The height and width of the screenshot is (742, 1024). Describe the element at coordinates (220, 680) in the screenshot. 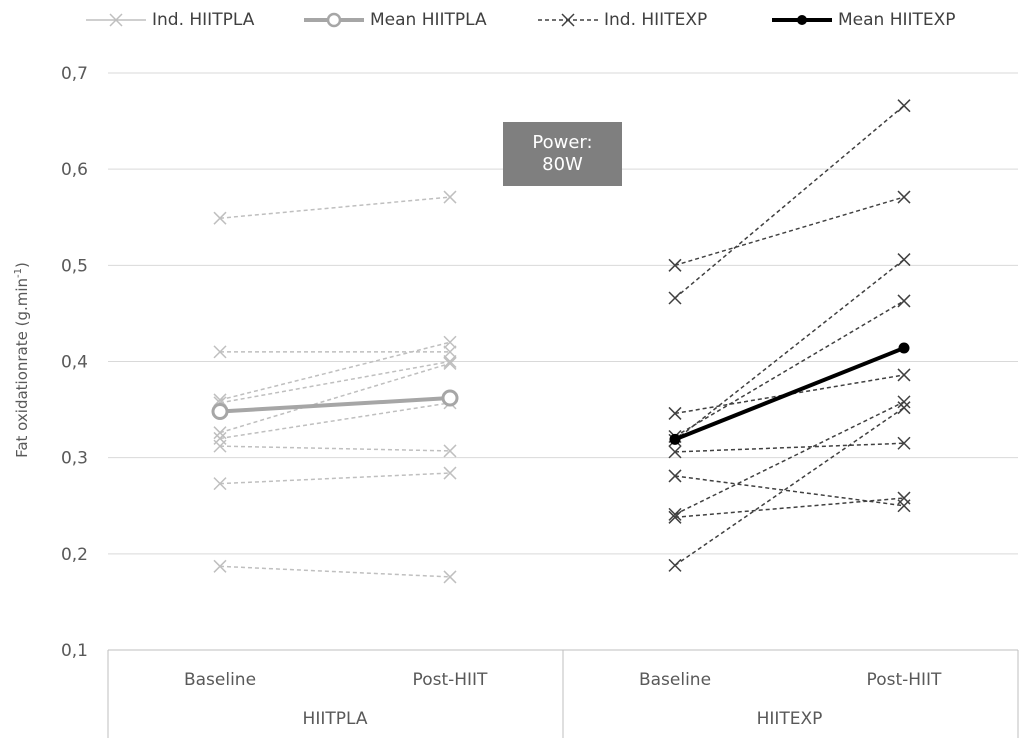

I see `x-tick-label: Baseline` at that location.